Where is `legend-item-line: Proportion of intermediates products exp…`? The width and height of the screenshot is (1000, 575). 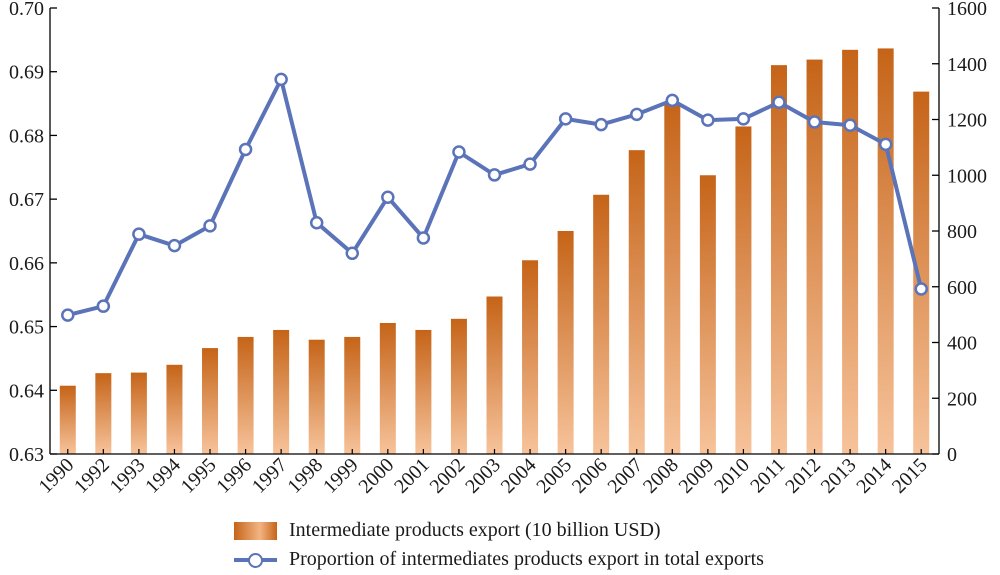
legend-item-line: Proportion of intermediates products exp… is located at coordinates (499, 559).